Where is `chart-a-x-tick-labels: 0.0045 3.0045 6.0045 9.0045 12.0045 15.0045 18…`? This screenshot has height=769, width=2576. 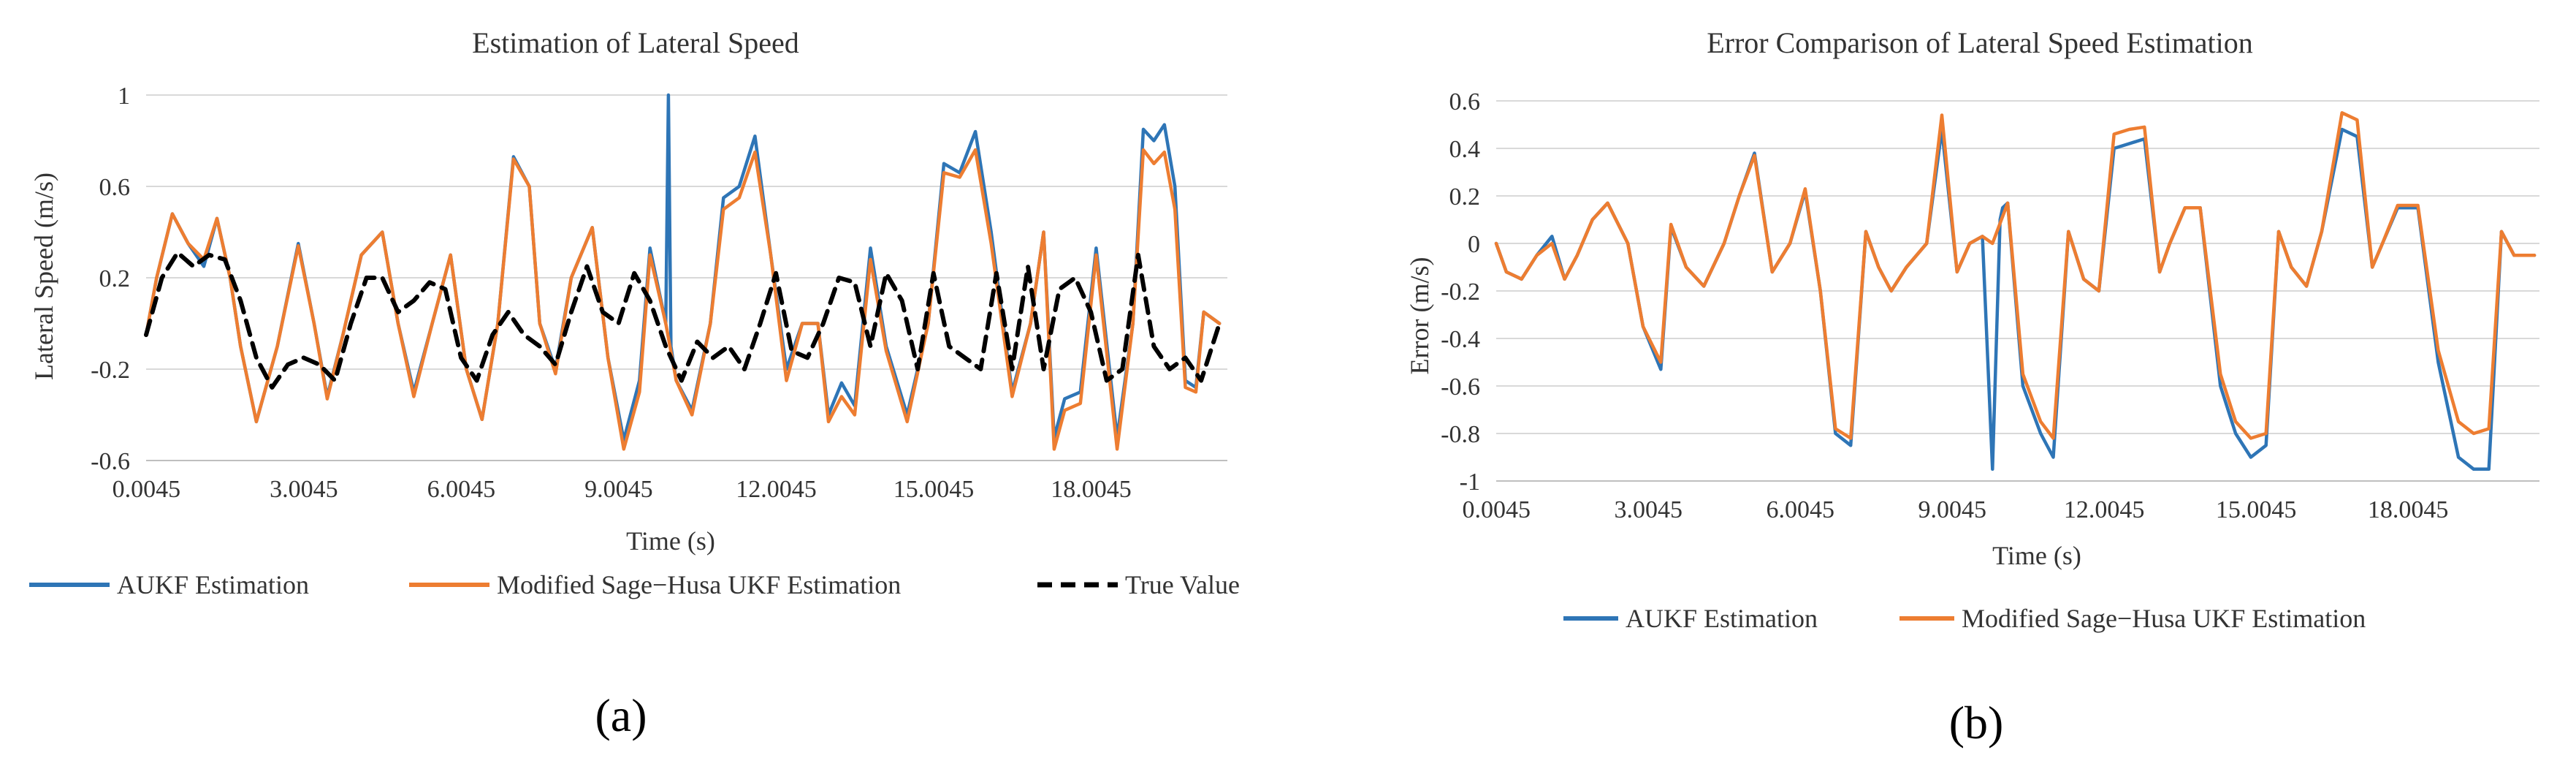
chart-a-x-tick-labels: 0.0045 3.0045 6.0045 9.0045 12.0045 15.0045 18… is located at coordinates (622, 490).